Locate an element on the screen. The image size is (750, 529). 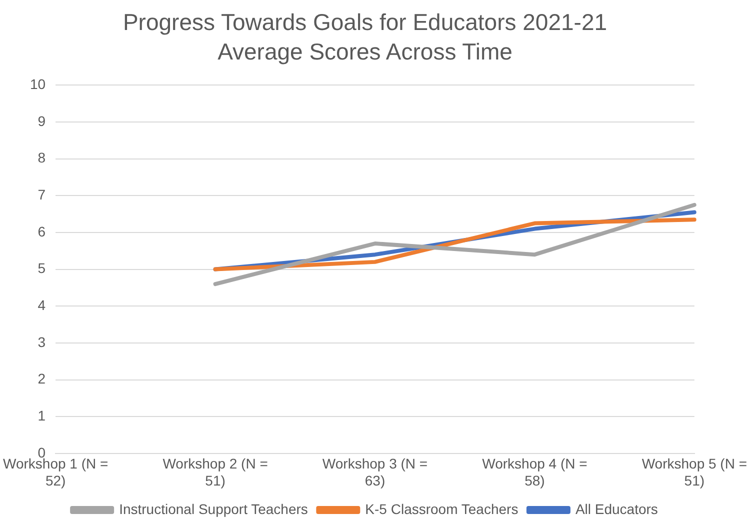
y-tick-label: 4 is located at coordinates (42, 304).